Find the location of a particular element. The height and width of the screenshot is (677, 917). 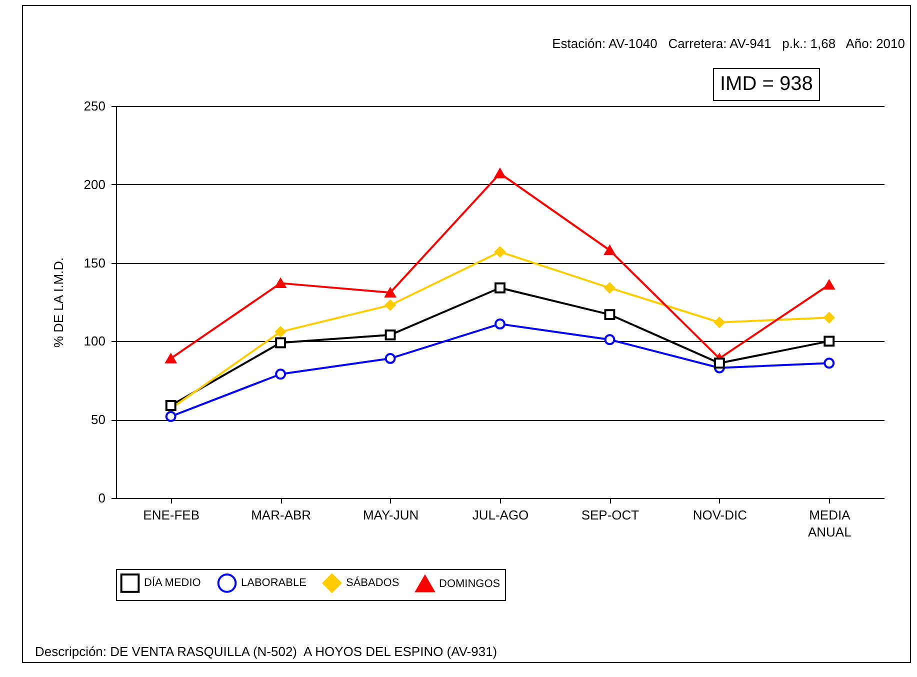

x-tick-label: MAY-JUN is located at coordinates (390, 515).